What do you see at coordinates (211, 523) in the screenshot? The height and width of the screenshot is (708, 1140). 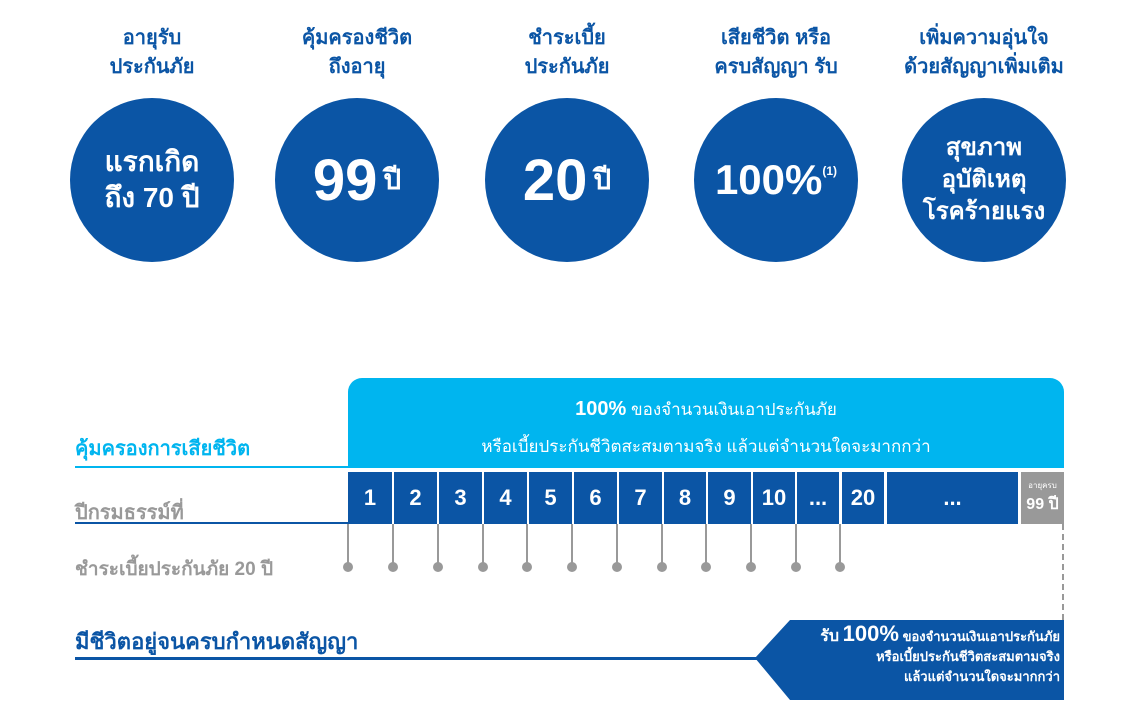 I see `policy-year-underline` at bounding box center [211, 523].